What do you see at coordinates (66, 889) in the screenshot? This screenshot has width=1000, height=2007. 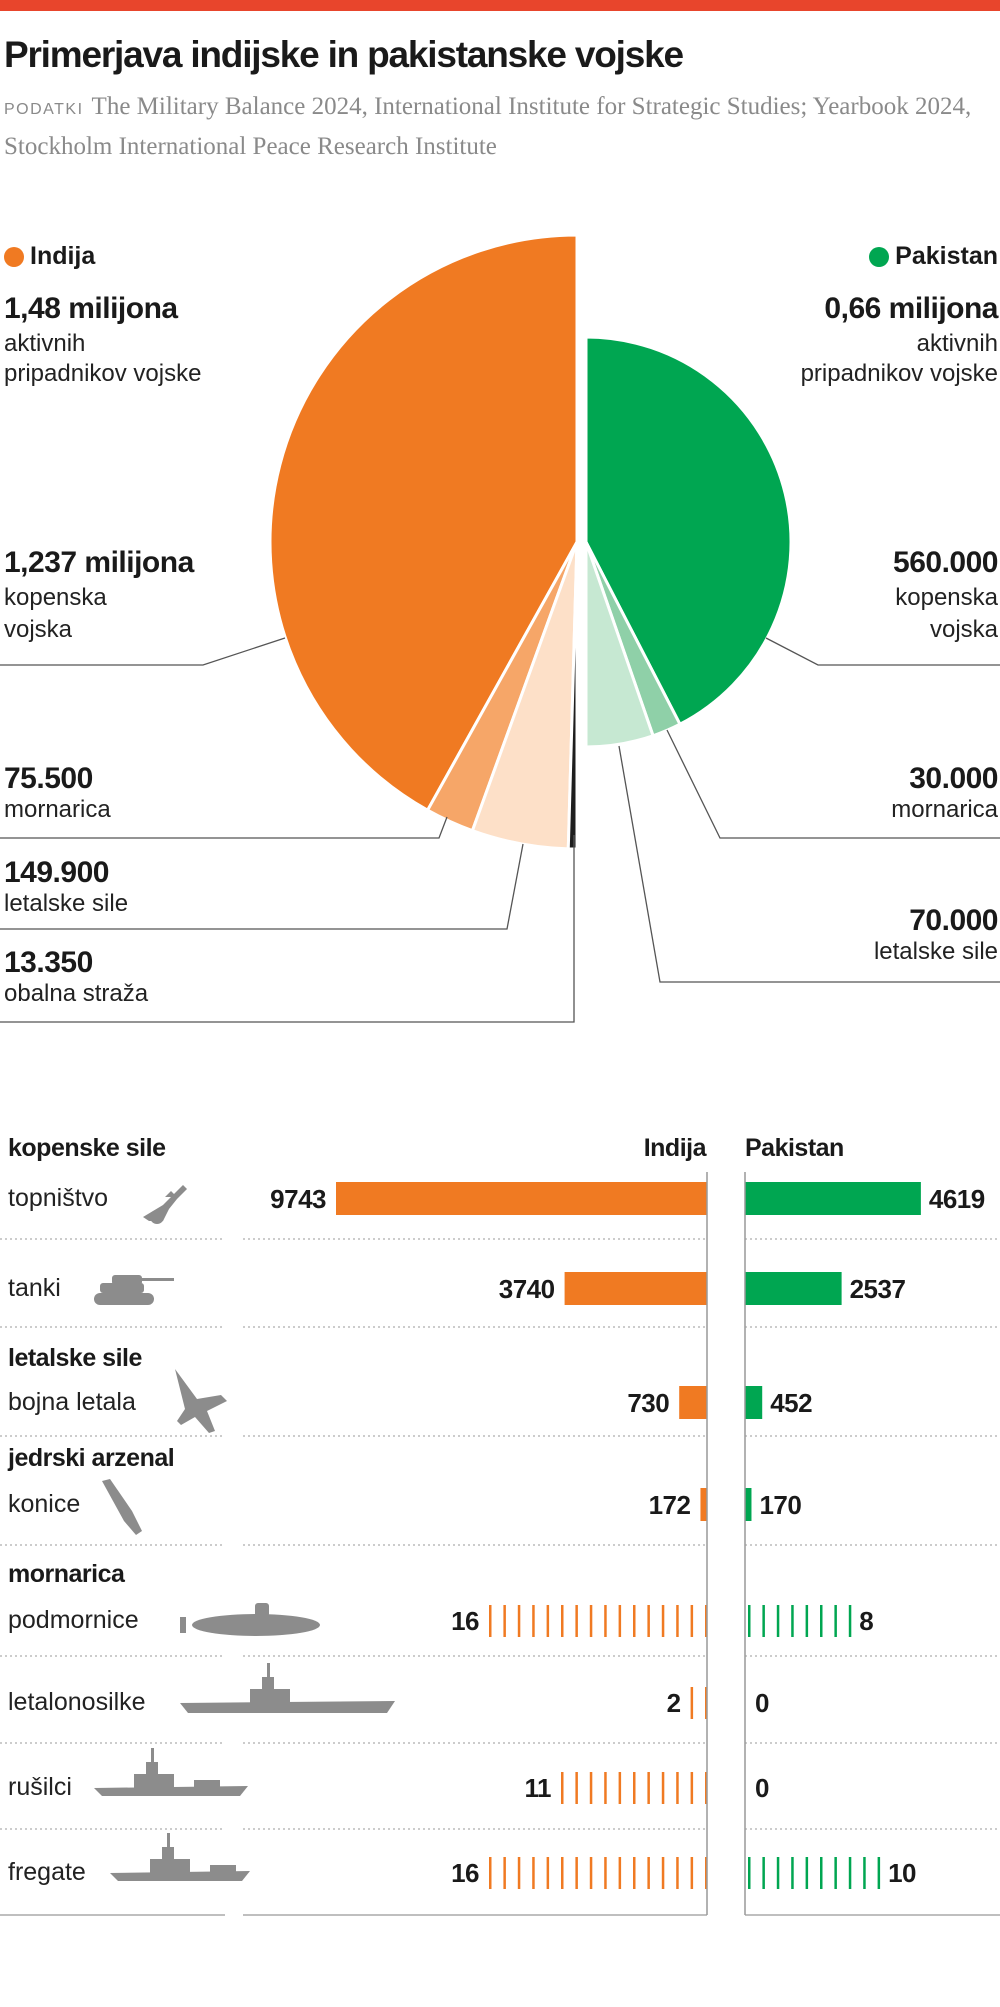 I see `india-air-label: 149.900 letalske sile` at bounding box center [66, 889].